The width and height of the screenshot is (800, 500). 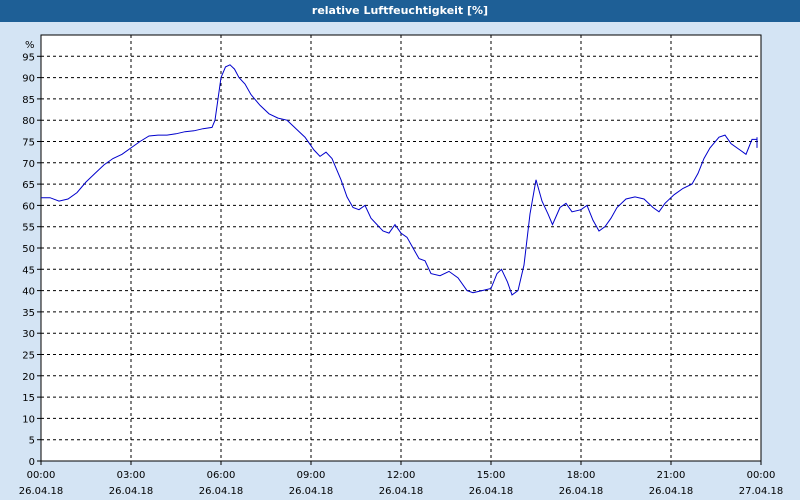 I want to click on x-tick-time-label: 15:00, so click(x=491, y=475).